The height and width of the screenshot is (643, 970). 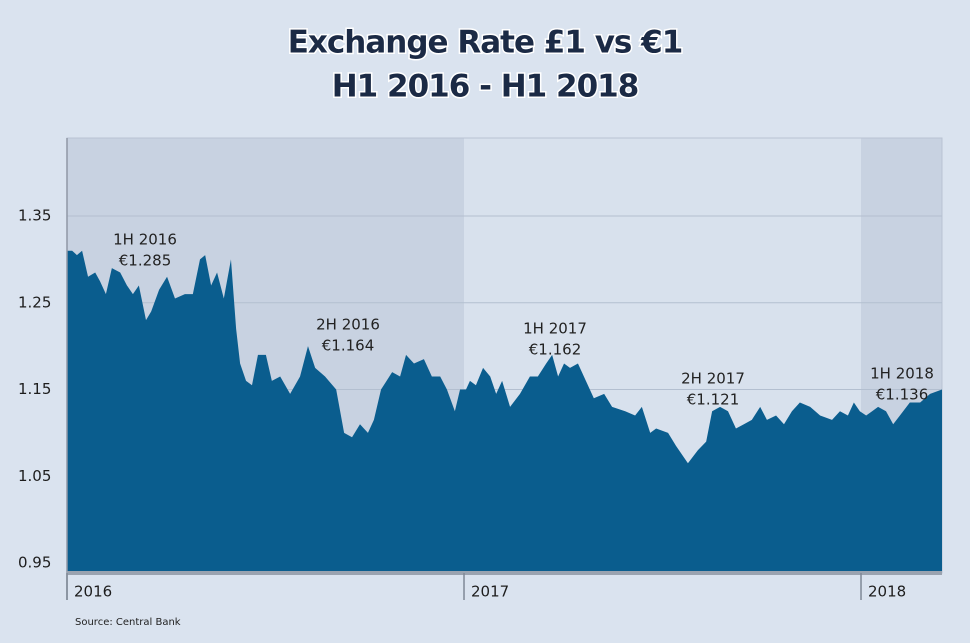 What do you see at coordinates (490, 592) in the screenshot?
I see `x-tick-label: 2017` at bounding box center [490, 592].